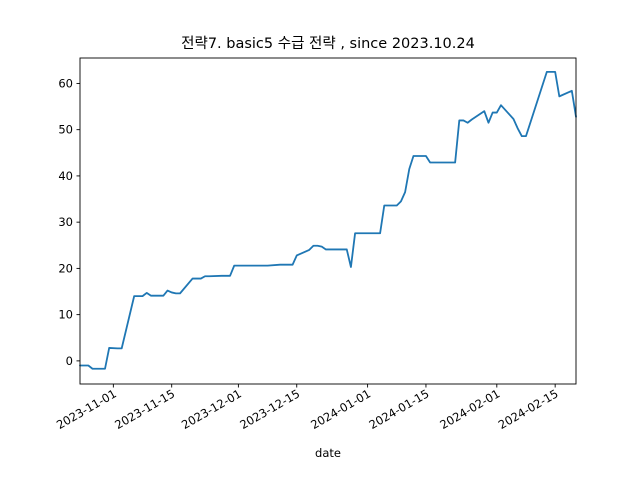 Image resolution: width=640 pixels, height=480 pixels. What do you see at coordinates (211, 409) in the screenshot?
I see `x-tick-label: 2023-12-01` at bounding box center [211, 409].